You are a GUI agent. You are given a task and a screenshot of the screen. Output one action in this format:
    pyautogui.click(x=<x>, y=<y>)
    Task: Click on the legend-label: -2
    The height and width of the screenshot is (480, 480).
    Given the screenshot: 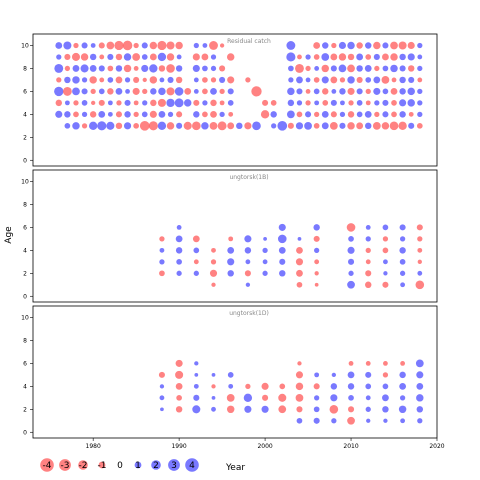 What is the action you would take?
    pyautogui.click(x=83, y=466)
    